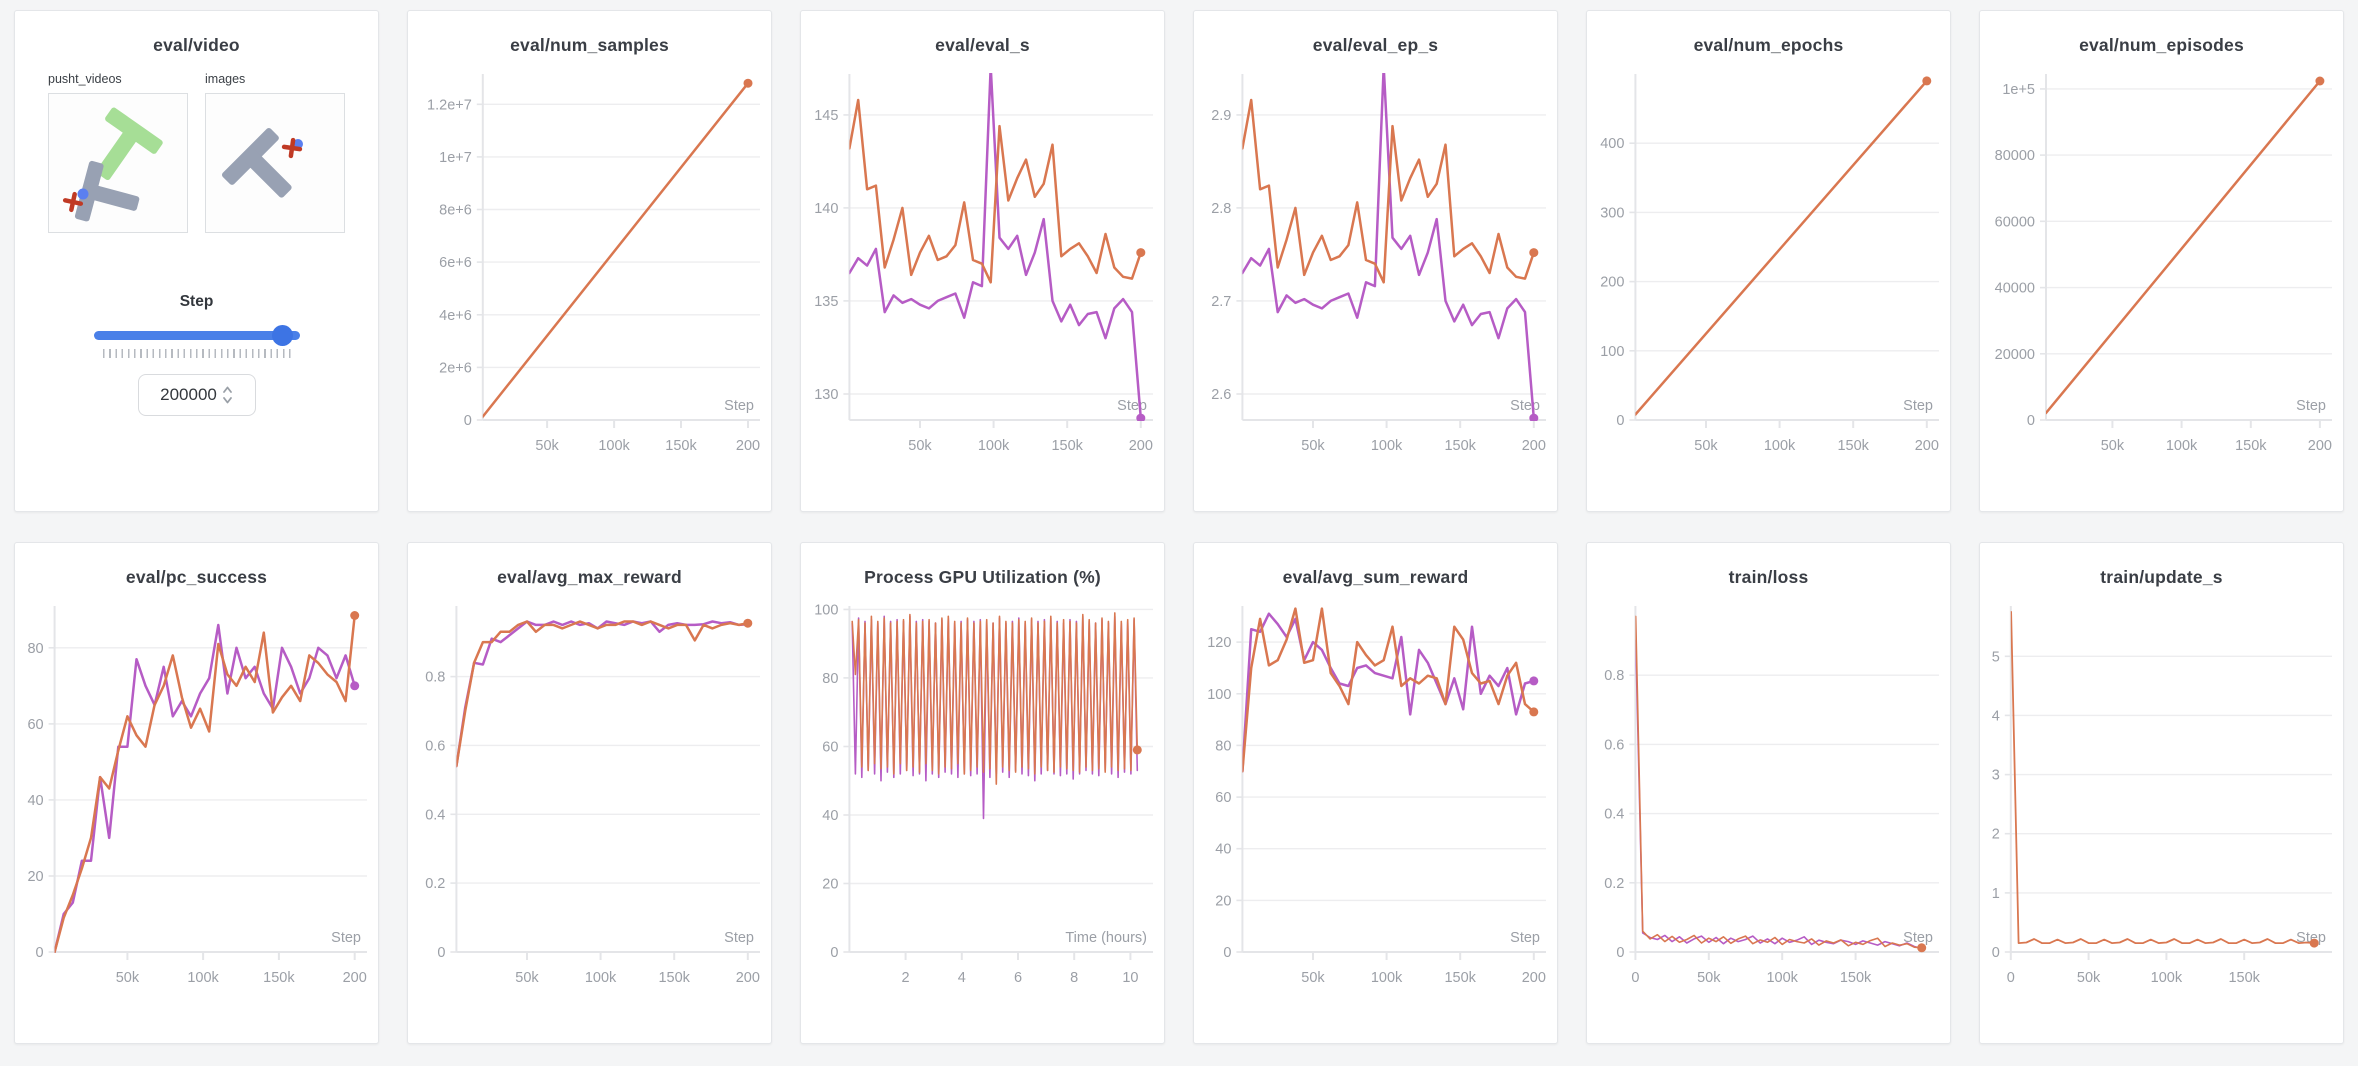 This screenshot has height=1066, width=2358. I want to click on line-chart-eval-avg-sum-reward: 0 20 40 60 80 100 120 50k 100k 150k 200 Step, so click(1375, 799).